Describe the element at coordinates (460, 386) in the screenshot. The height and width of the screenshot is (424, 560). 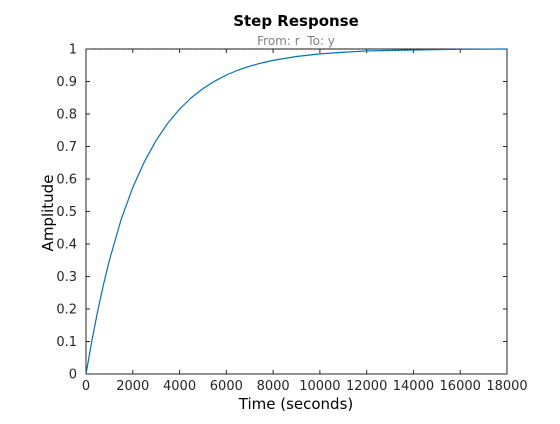
I see `x-tick-label: 16000` at that location.